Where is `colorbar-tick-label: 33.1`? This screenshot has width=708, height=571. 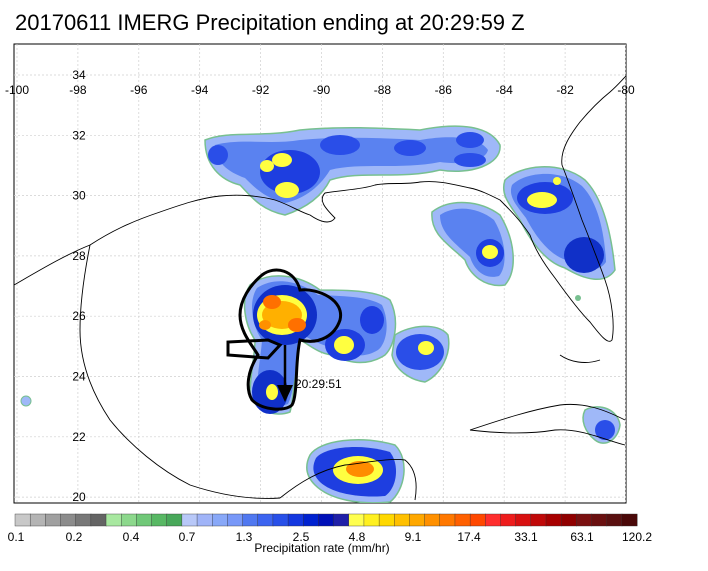
colorbar-tick-label: 33.1 is located at coordinates (526, 537).